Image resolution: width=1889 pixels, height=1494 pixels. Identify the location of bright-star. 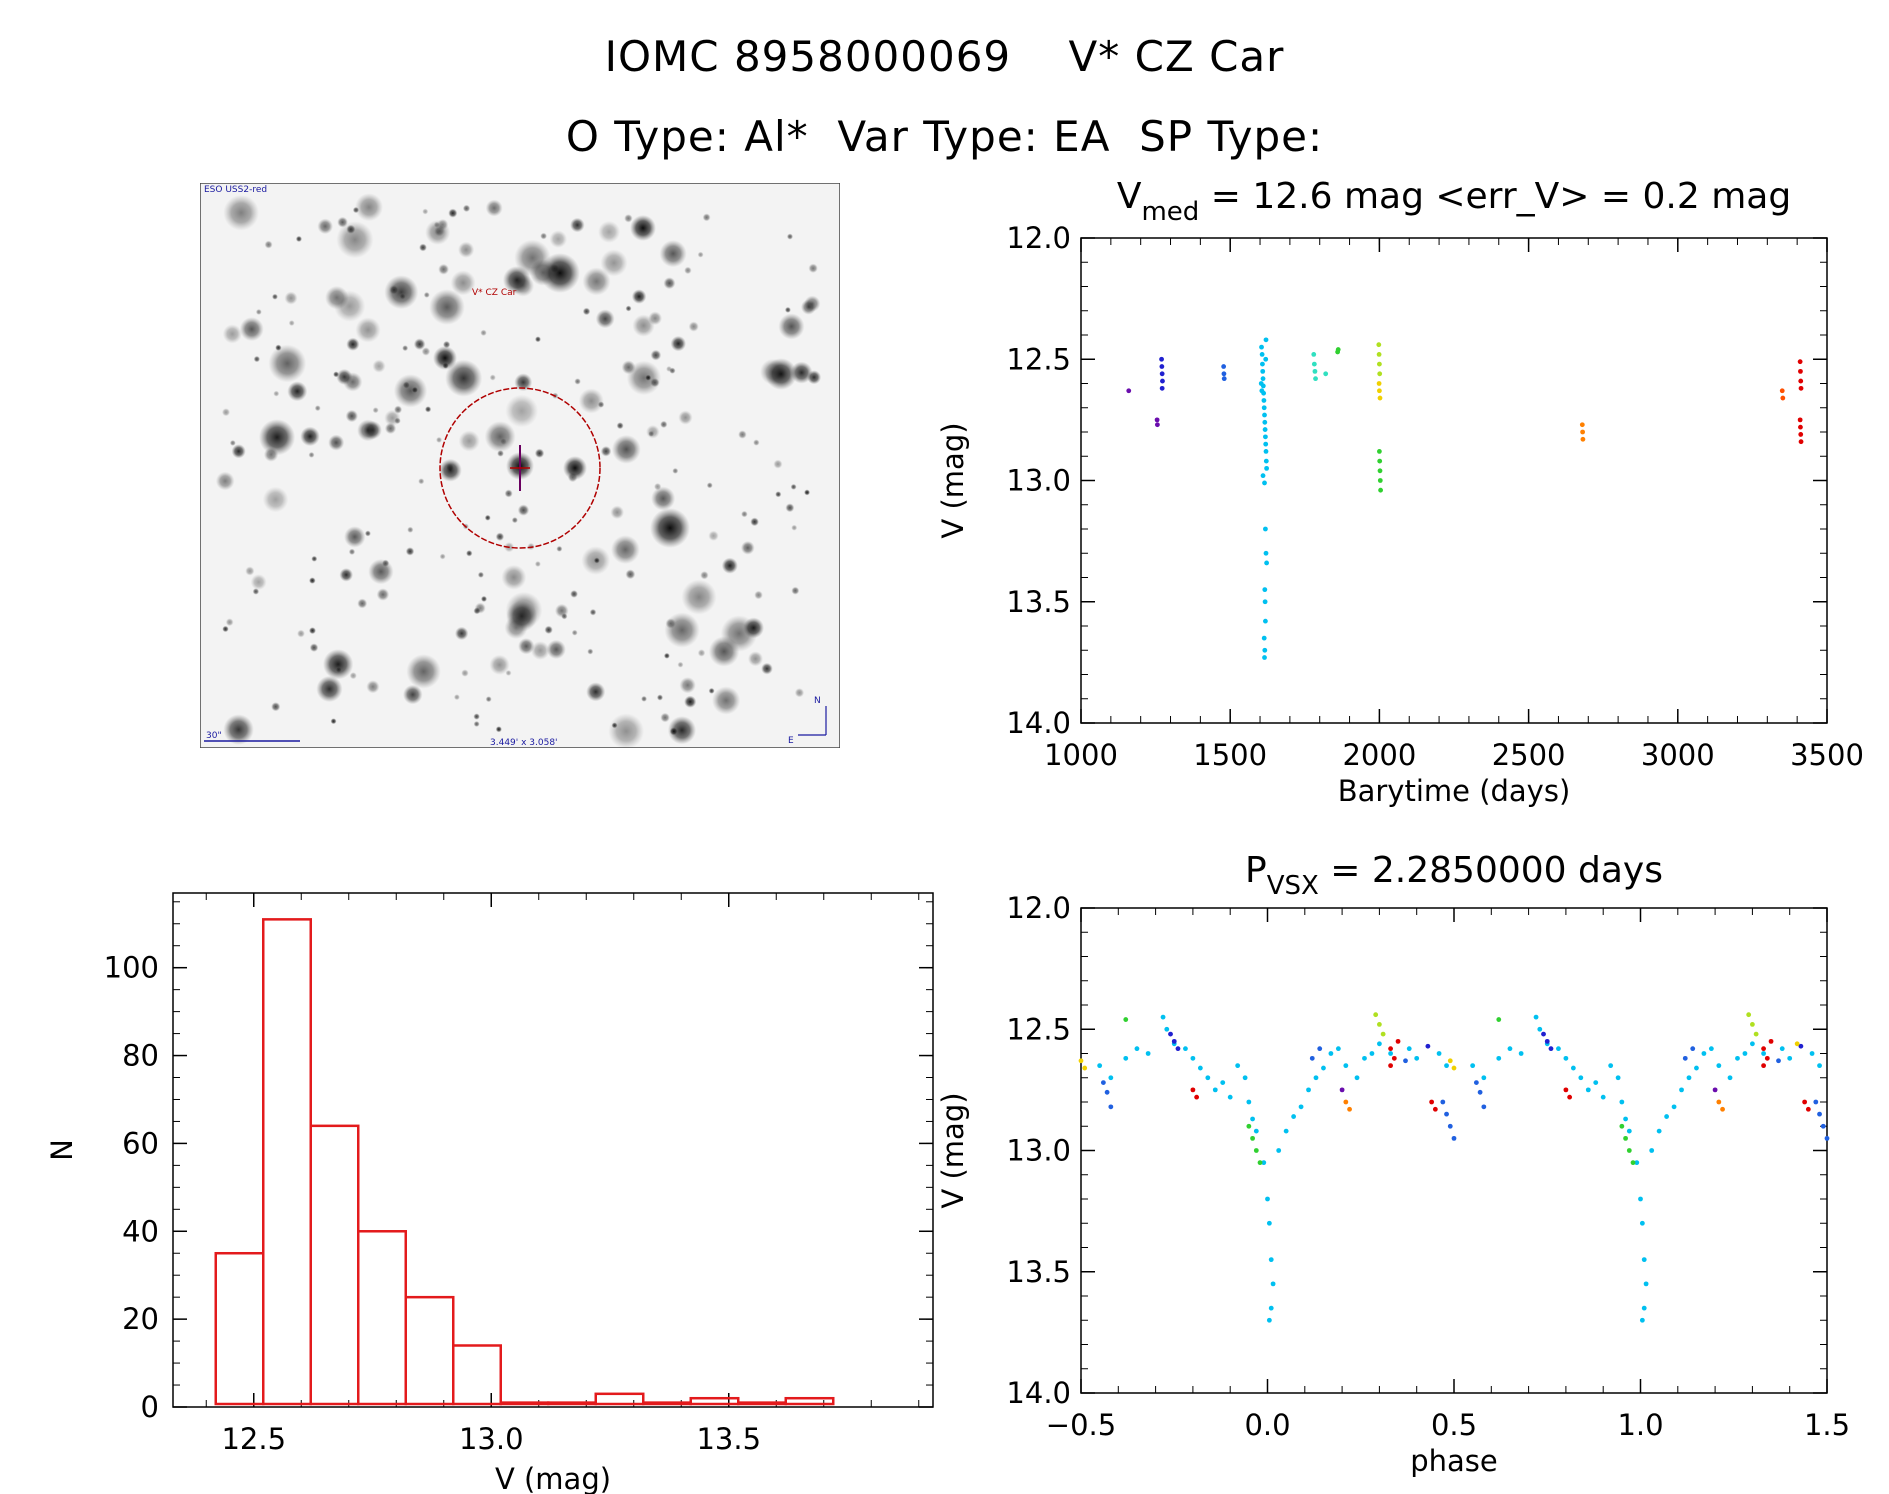
(575, 468).